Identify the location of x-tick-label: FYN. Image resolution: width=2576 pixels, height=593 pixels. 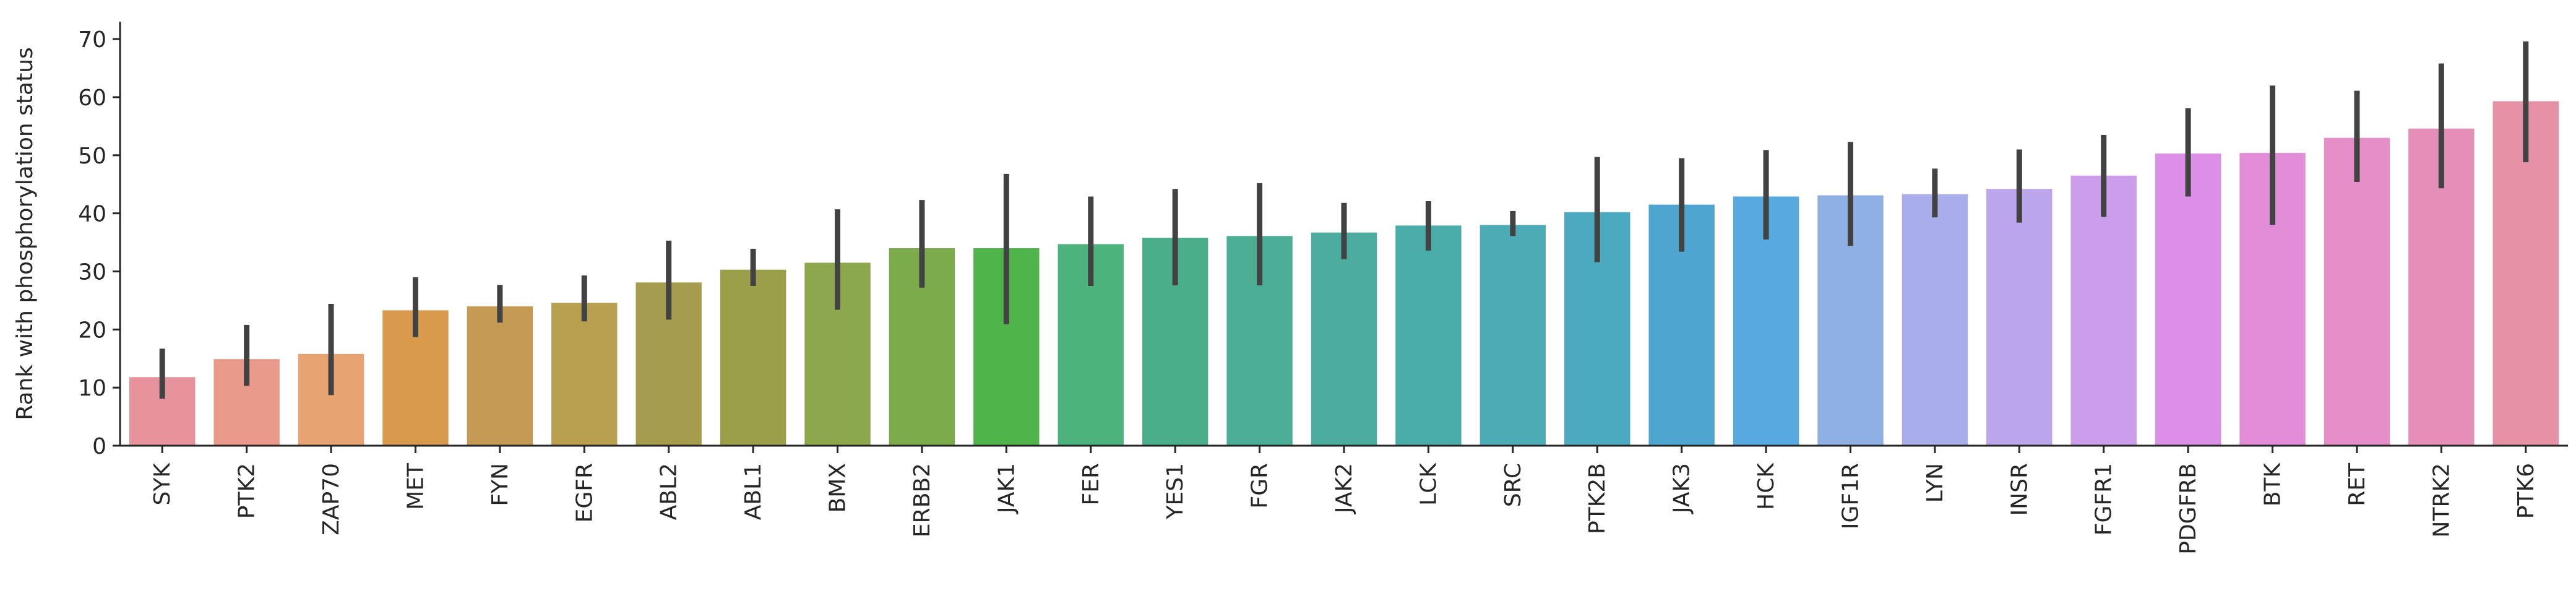
(500, 485).